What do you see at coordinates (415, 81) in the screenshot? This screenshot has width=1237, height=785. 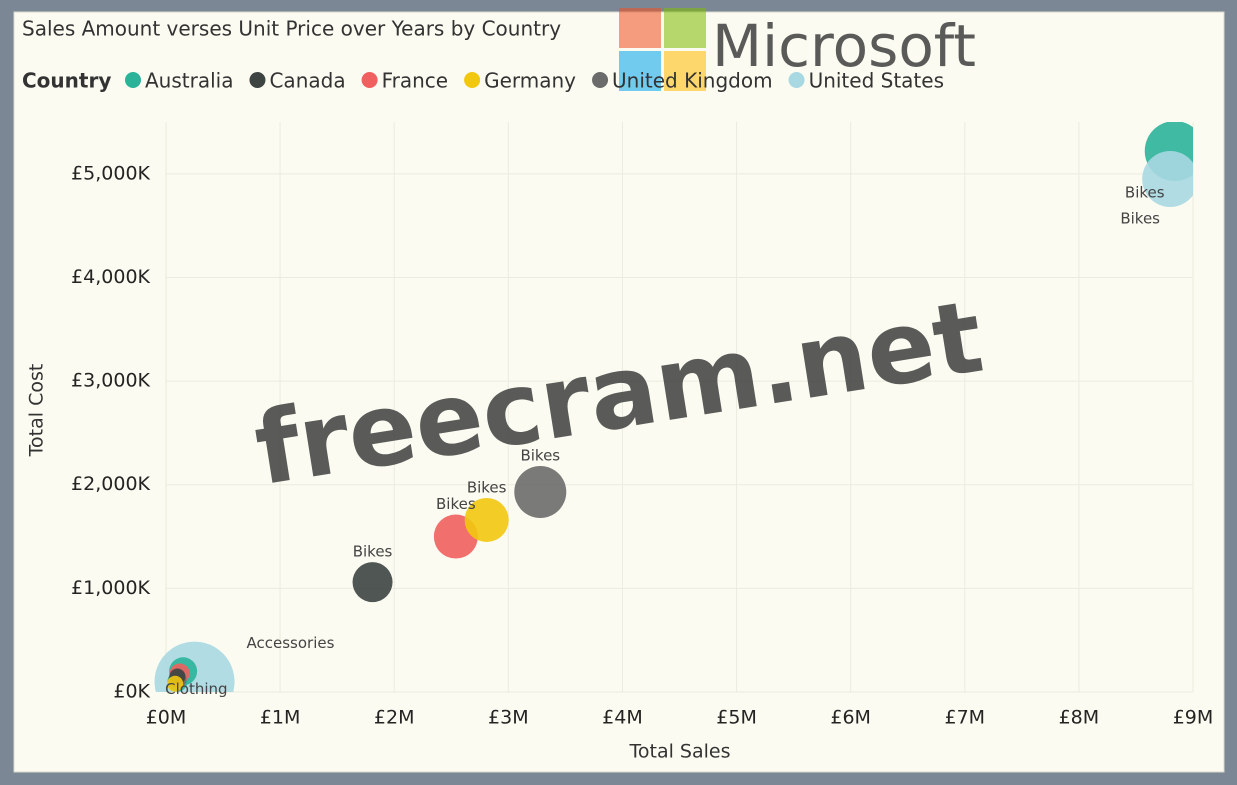 I see `legend-label: France` at bounding box center [415, 81].